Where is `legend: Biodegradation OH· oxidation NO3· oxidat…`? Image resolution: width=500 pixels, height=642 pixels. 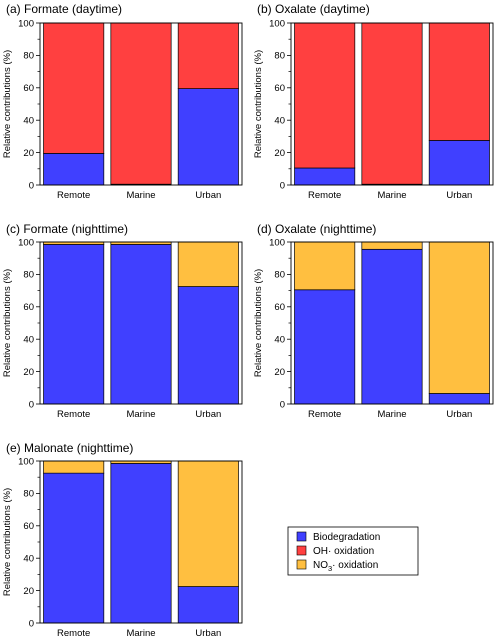 legend: Biodegradation OH· oxidation NO3· oxidat… is located at coordinates (353, 551).